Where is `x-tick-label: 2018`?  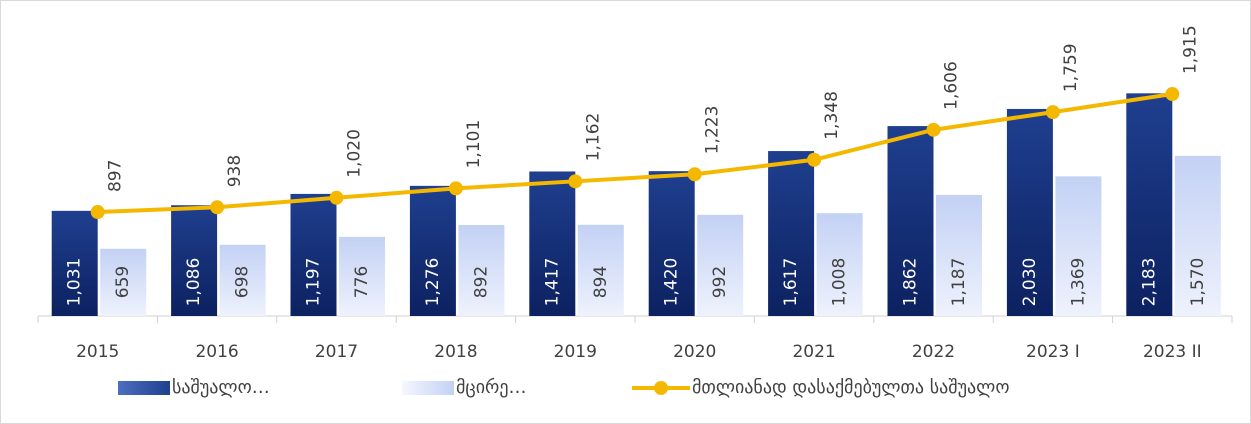 x-tick-label: 2018 is located at coordinates (455, 352).